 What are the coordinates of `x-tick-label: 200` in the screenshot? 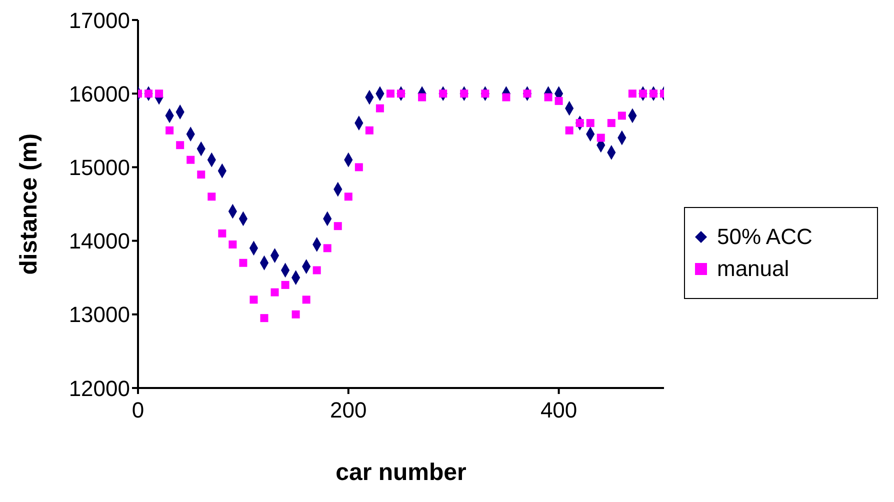 It's located at (348, 410).